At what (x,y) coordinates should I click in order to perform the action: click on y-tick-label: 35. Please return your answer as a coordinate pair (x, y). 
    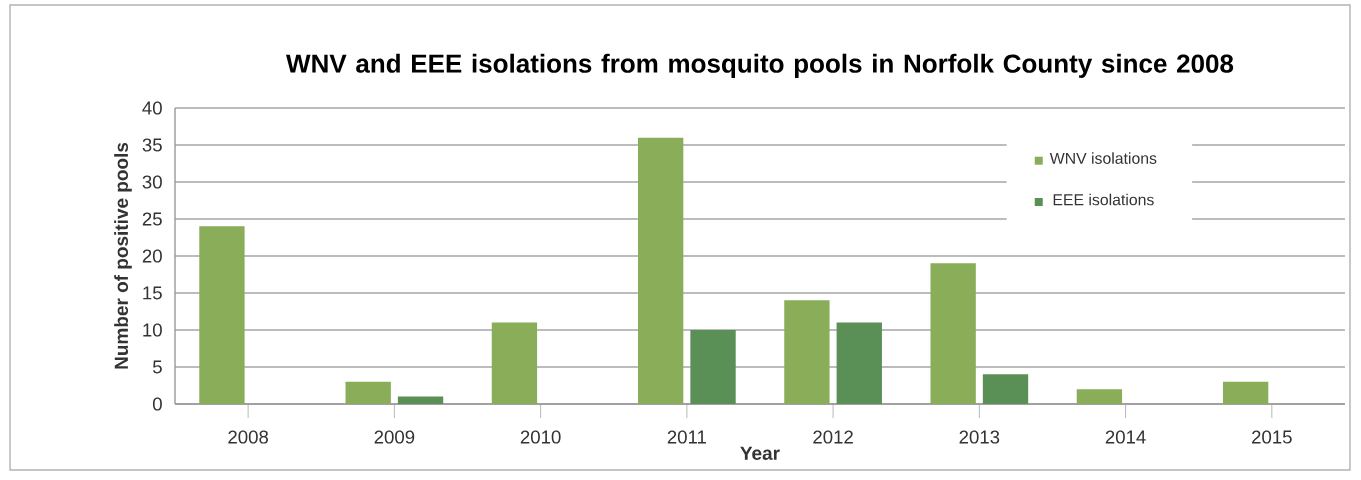
    Looking at the image, I should click on (152, 145).